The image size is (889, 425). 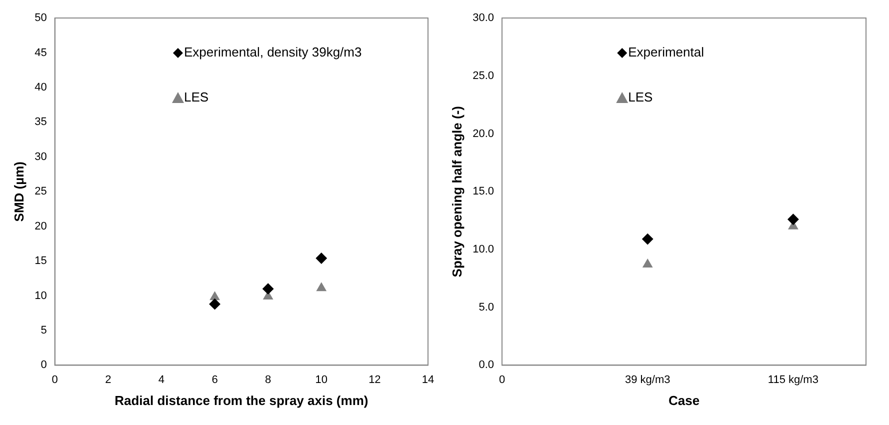 I want to click on y-tick-label: 25, so click(x=40, y=192).